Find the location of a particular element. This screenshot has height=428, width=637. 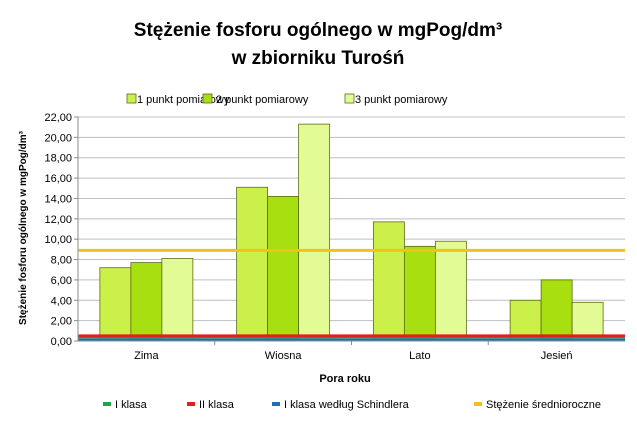

y-tick-label: 12,00 is located at coordinates (58, 220).